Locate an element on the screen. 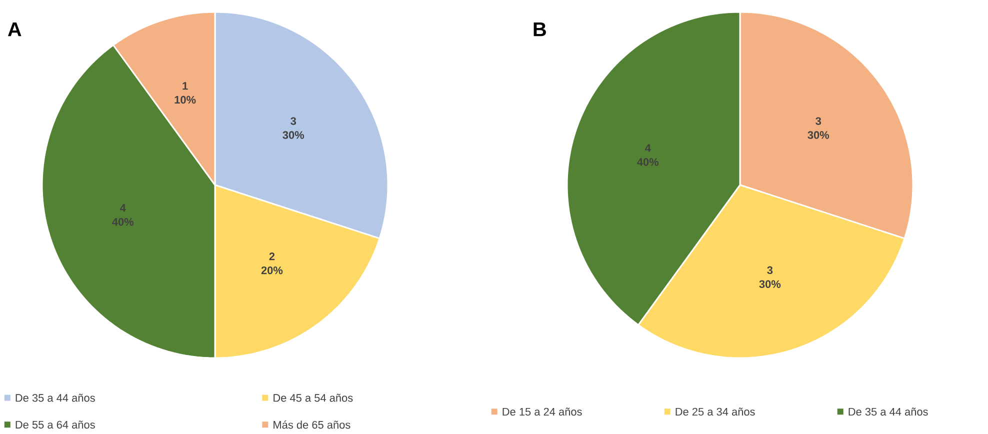 The image size is (988, 434). chart-title: A is located at coordinates (15, 29).